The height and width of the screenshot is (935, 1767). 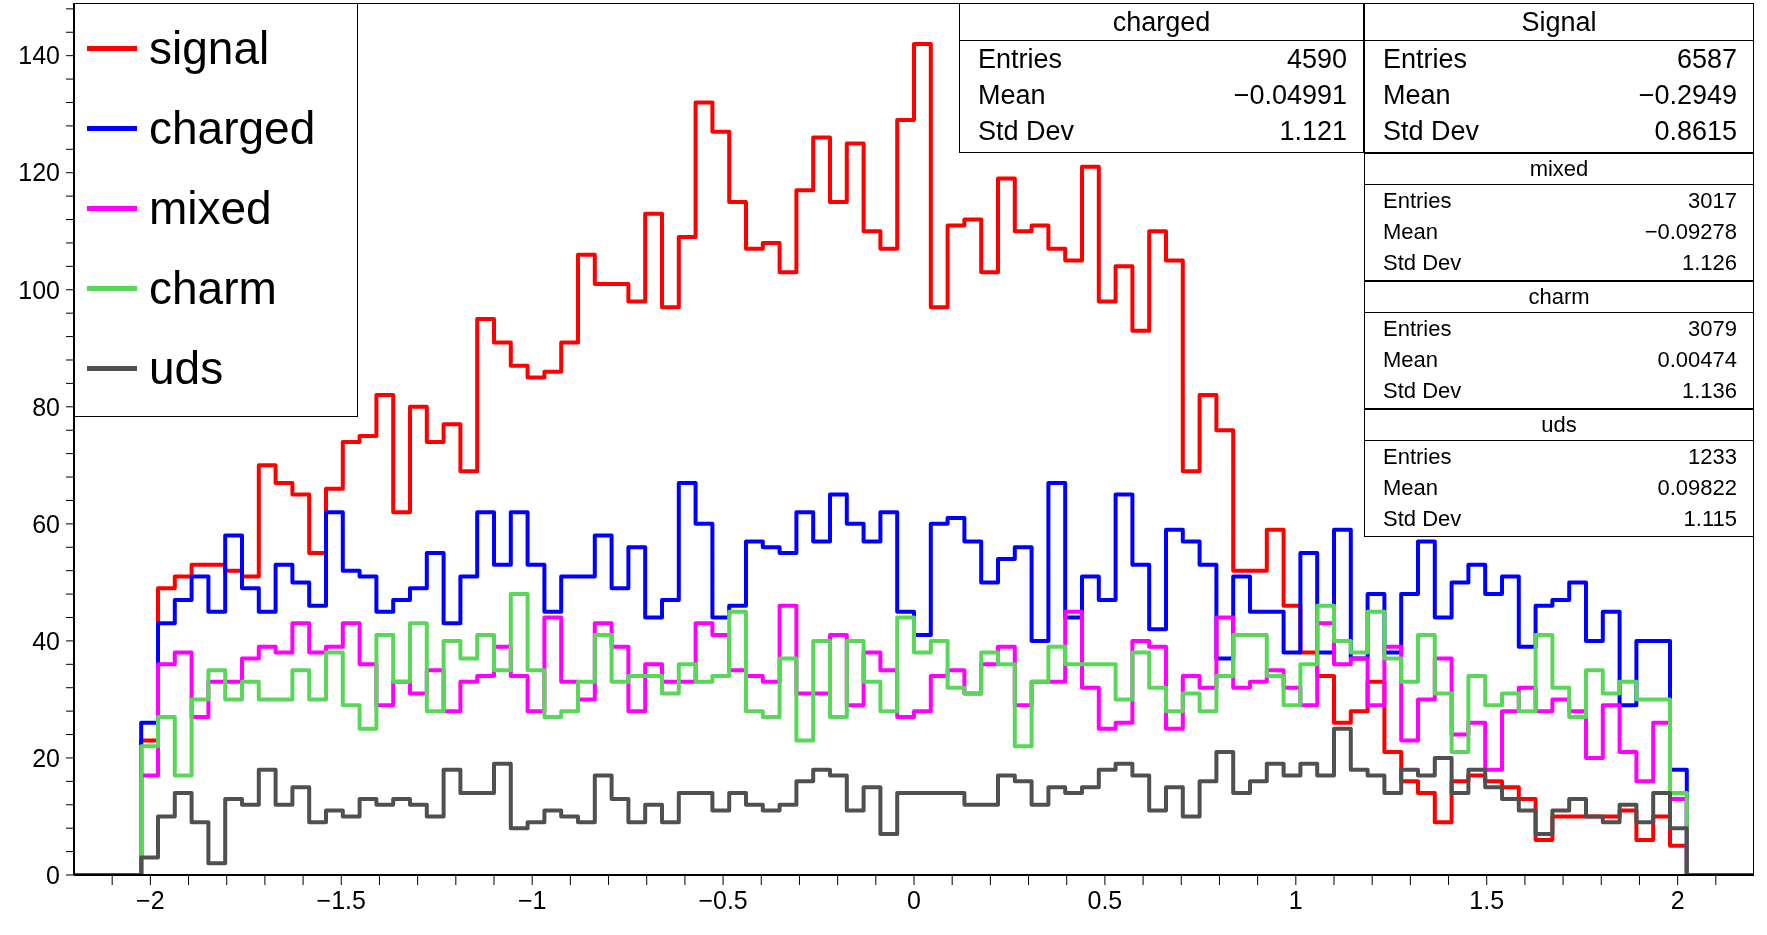 What do you see at coordinates (723, 900) in the screenshot?
I see `x-tick-label: −0.5` at bounding box center [723, 900].